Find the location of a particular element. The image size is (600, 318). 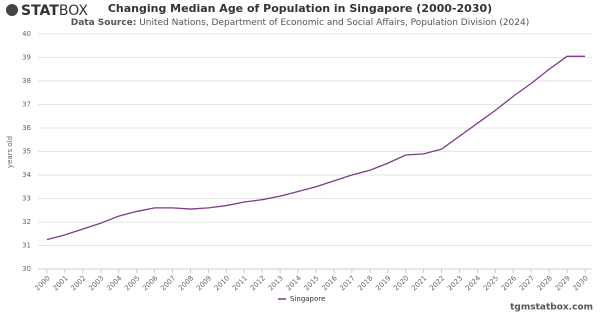

x-tick-label: 2028 is located at coordinates (545, 283).